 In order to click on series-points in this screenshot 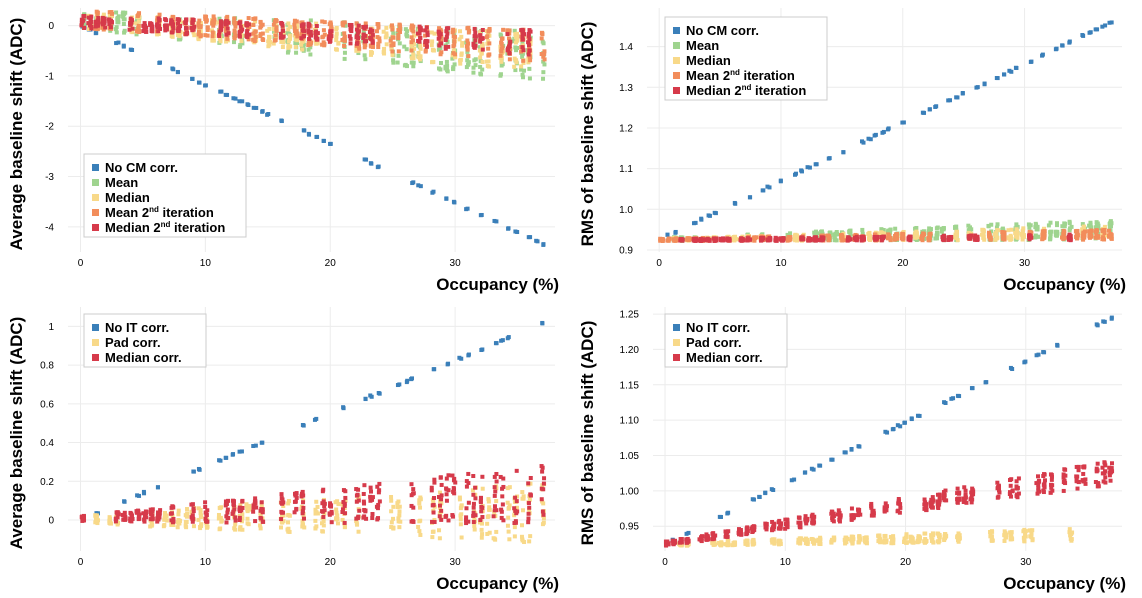, I will do `click(889, 128)`.